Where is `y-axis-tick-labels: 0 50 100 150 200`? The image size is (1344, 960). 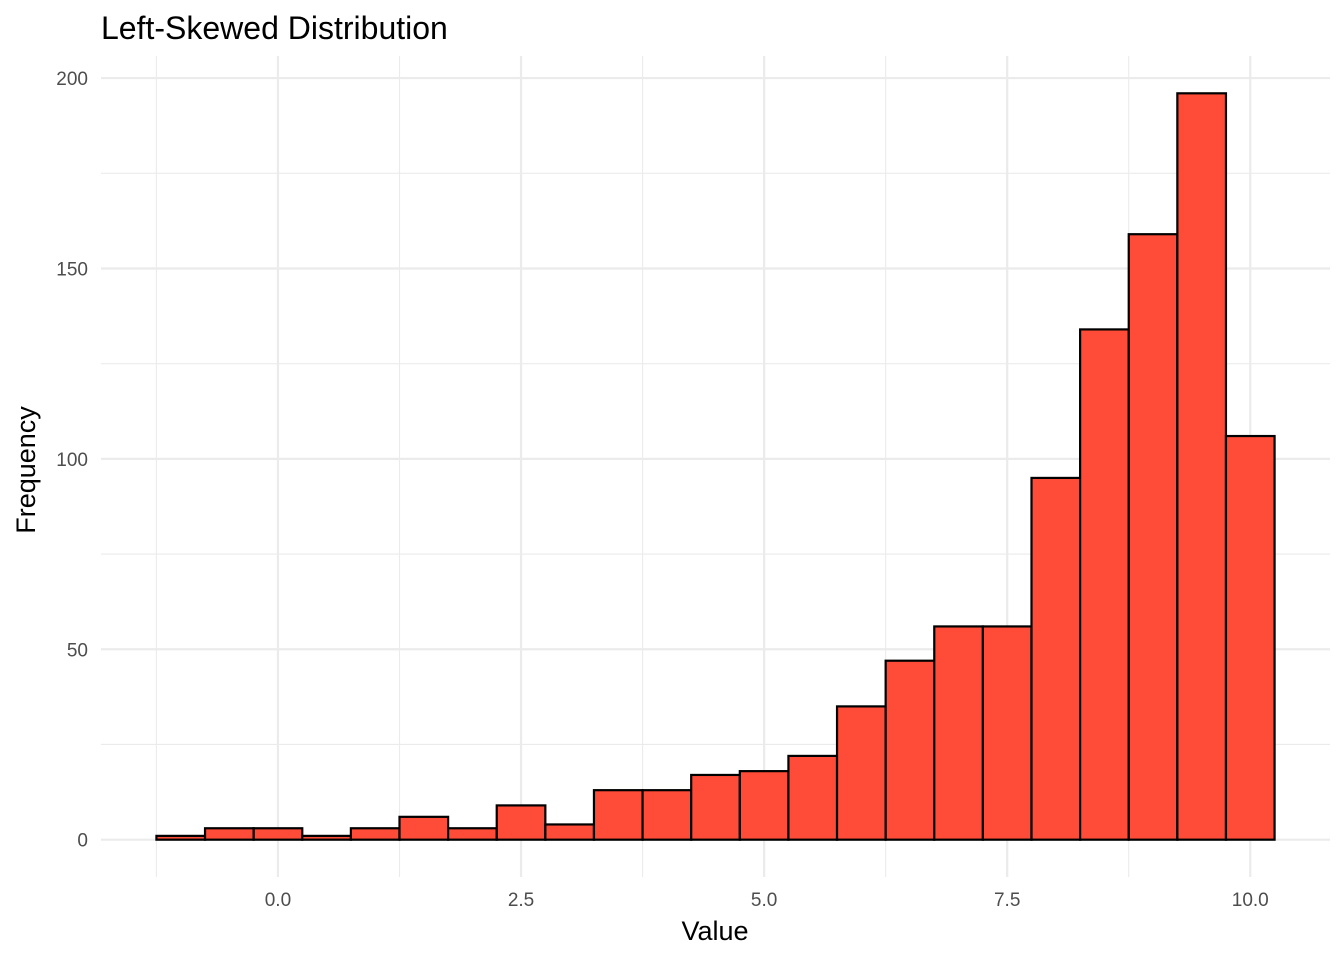 y-axis-tick-labels: 0 50 100 150 200 is located at coordinates (72, 460).